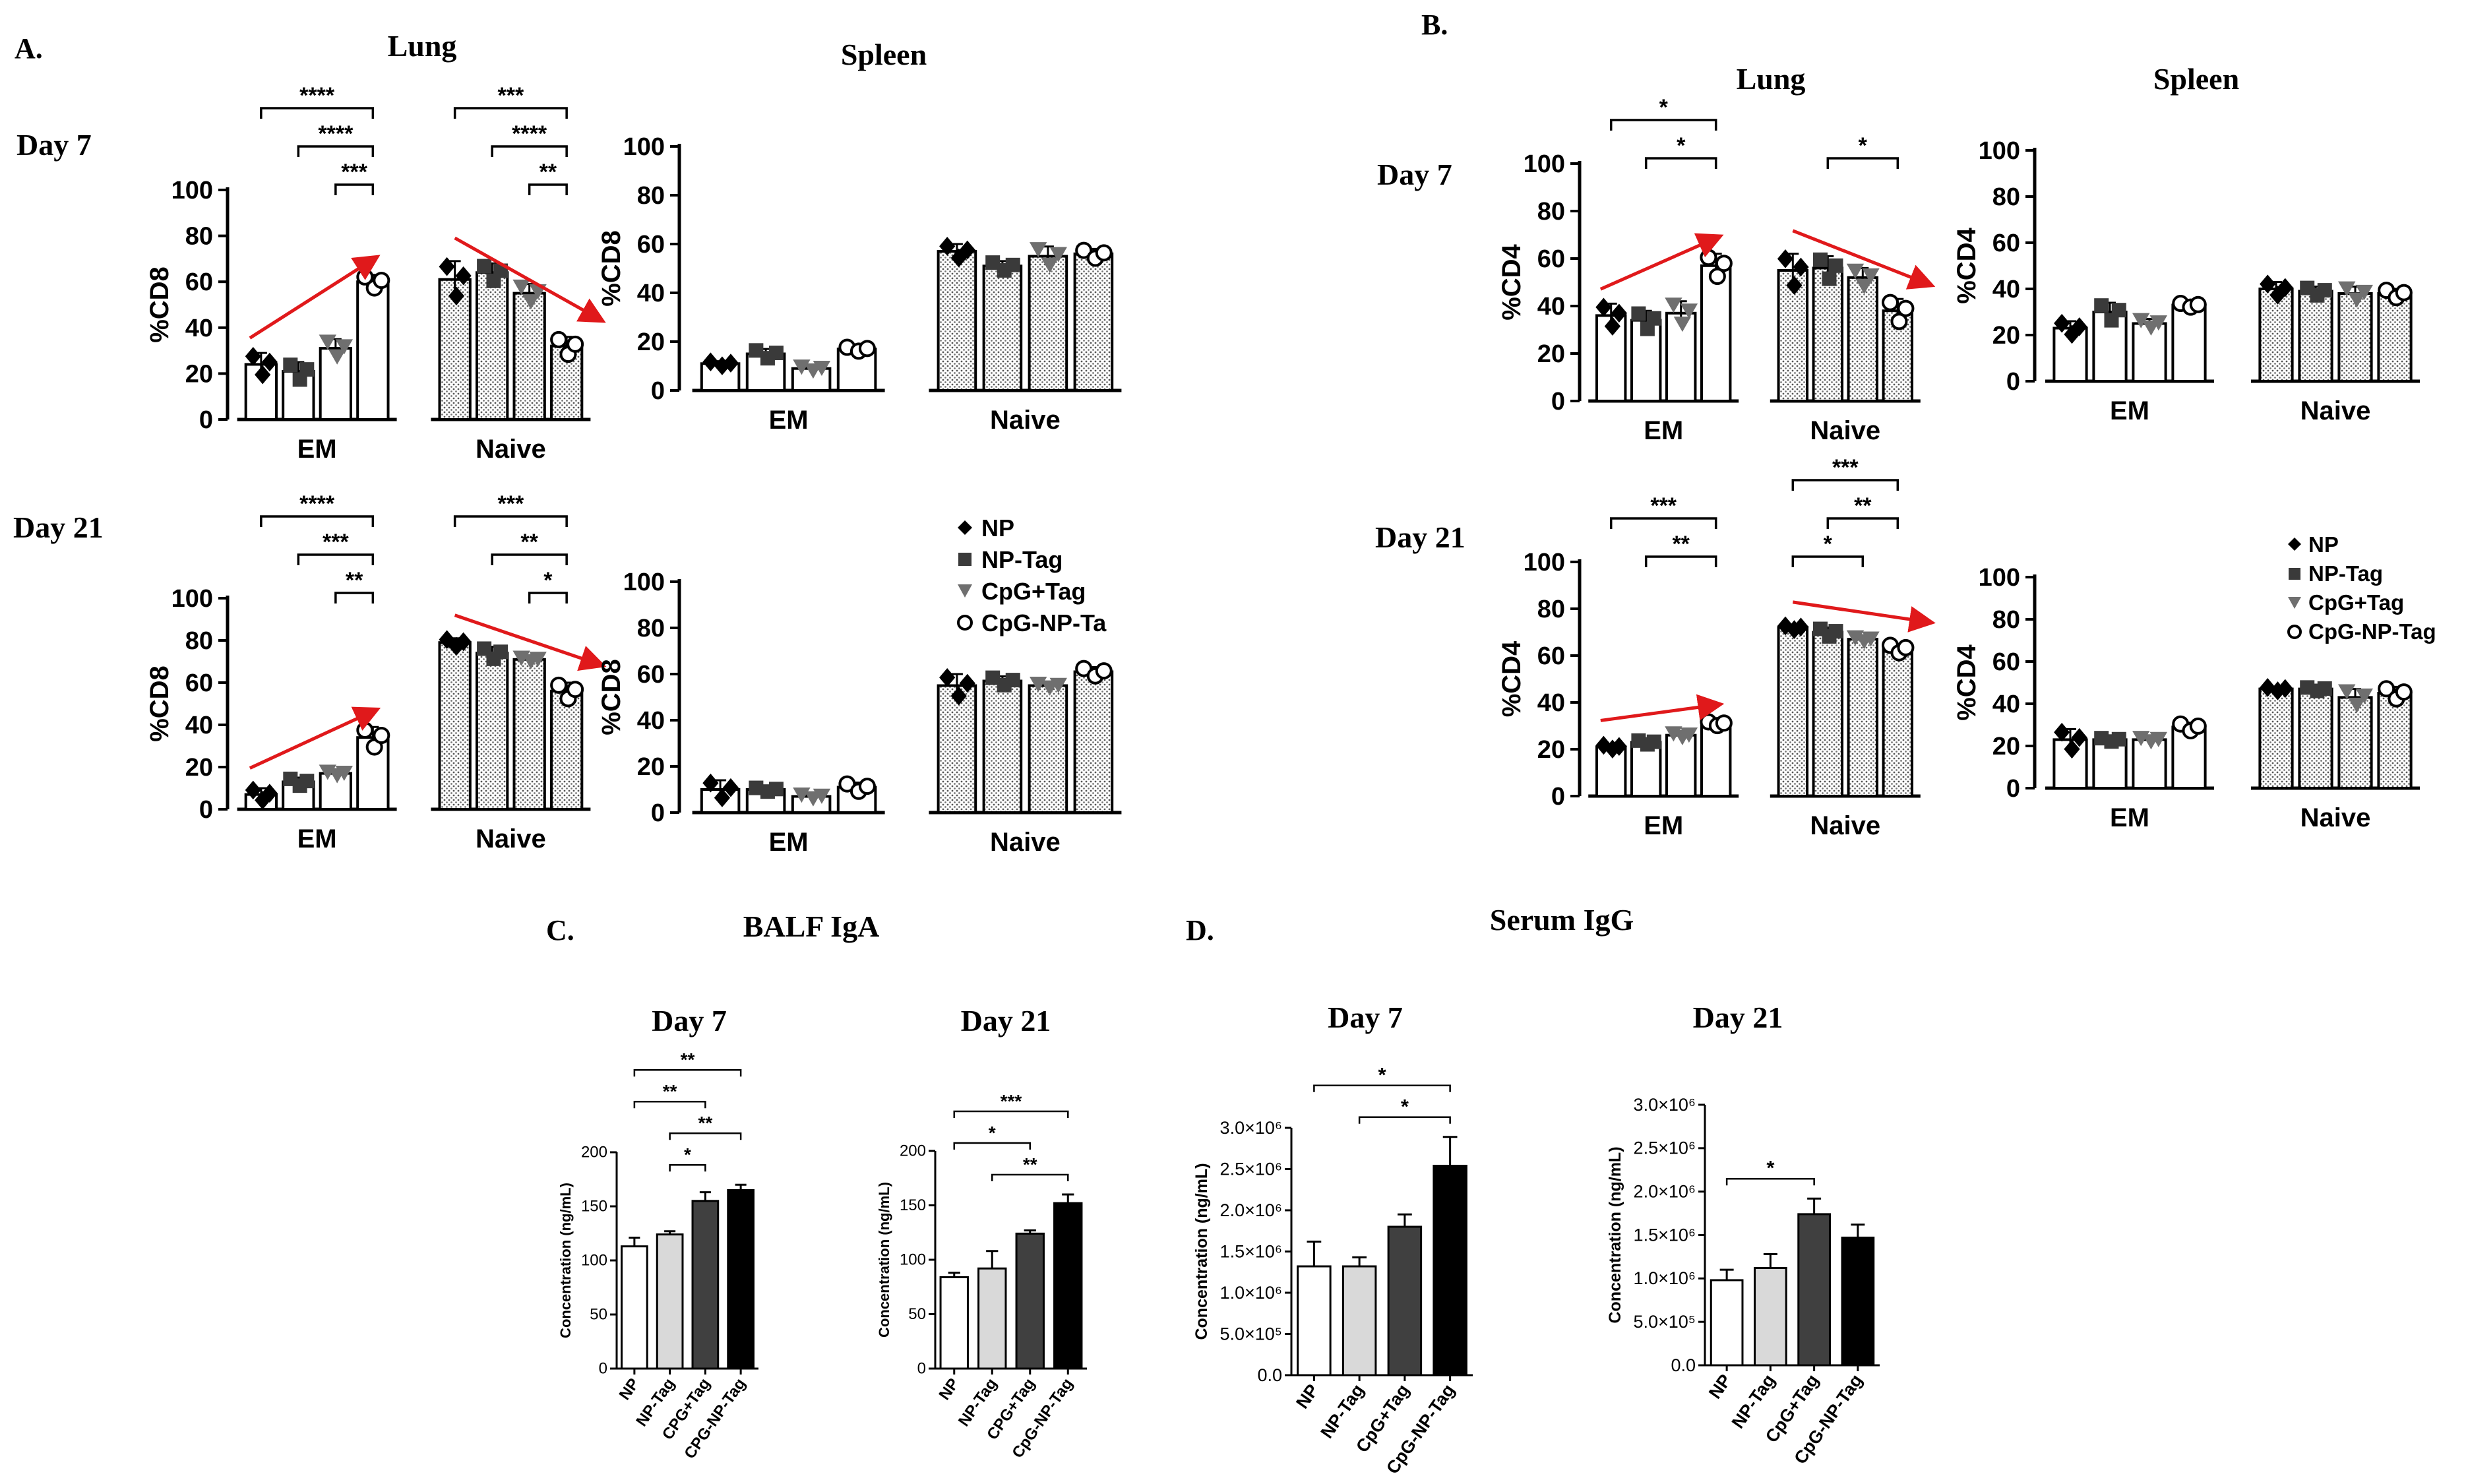  What do you see at coordinates (1770, 1317) in the screenshot?
I see `bar-np-tag` at bounding box center [1770, 1317].